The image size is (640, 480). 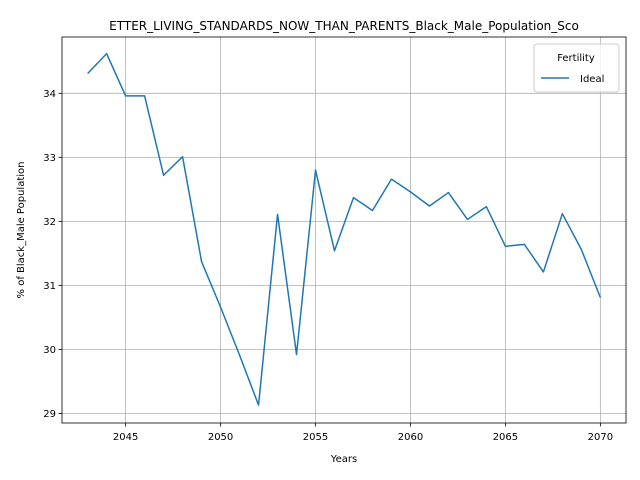 What do you see at coordinates (49, 158) in the screenshot?
I see `y-tick-label: 33` at bounding box center [49, 158].